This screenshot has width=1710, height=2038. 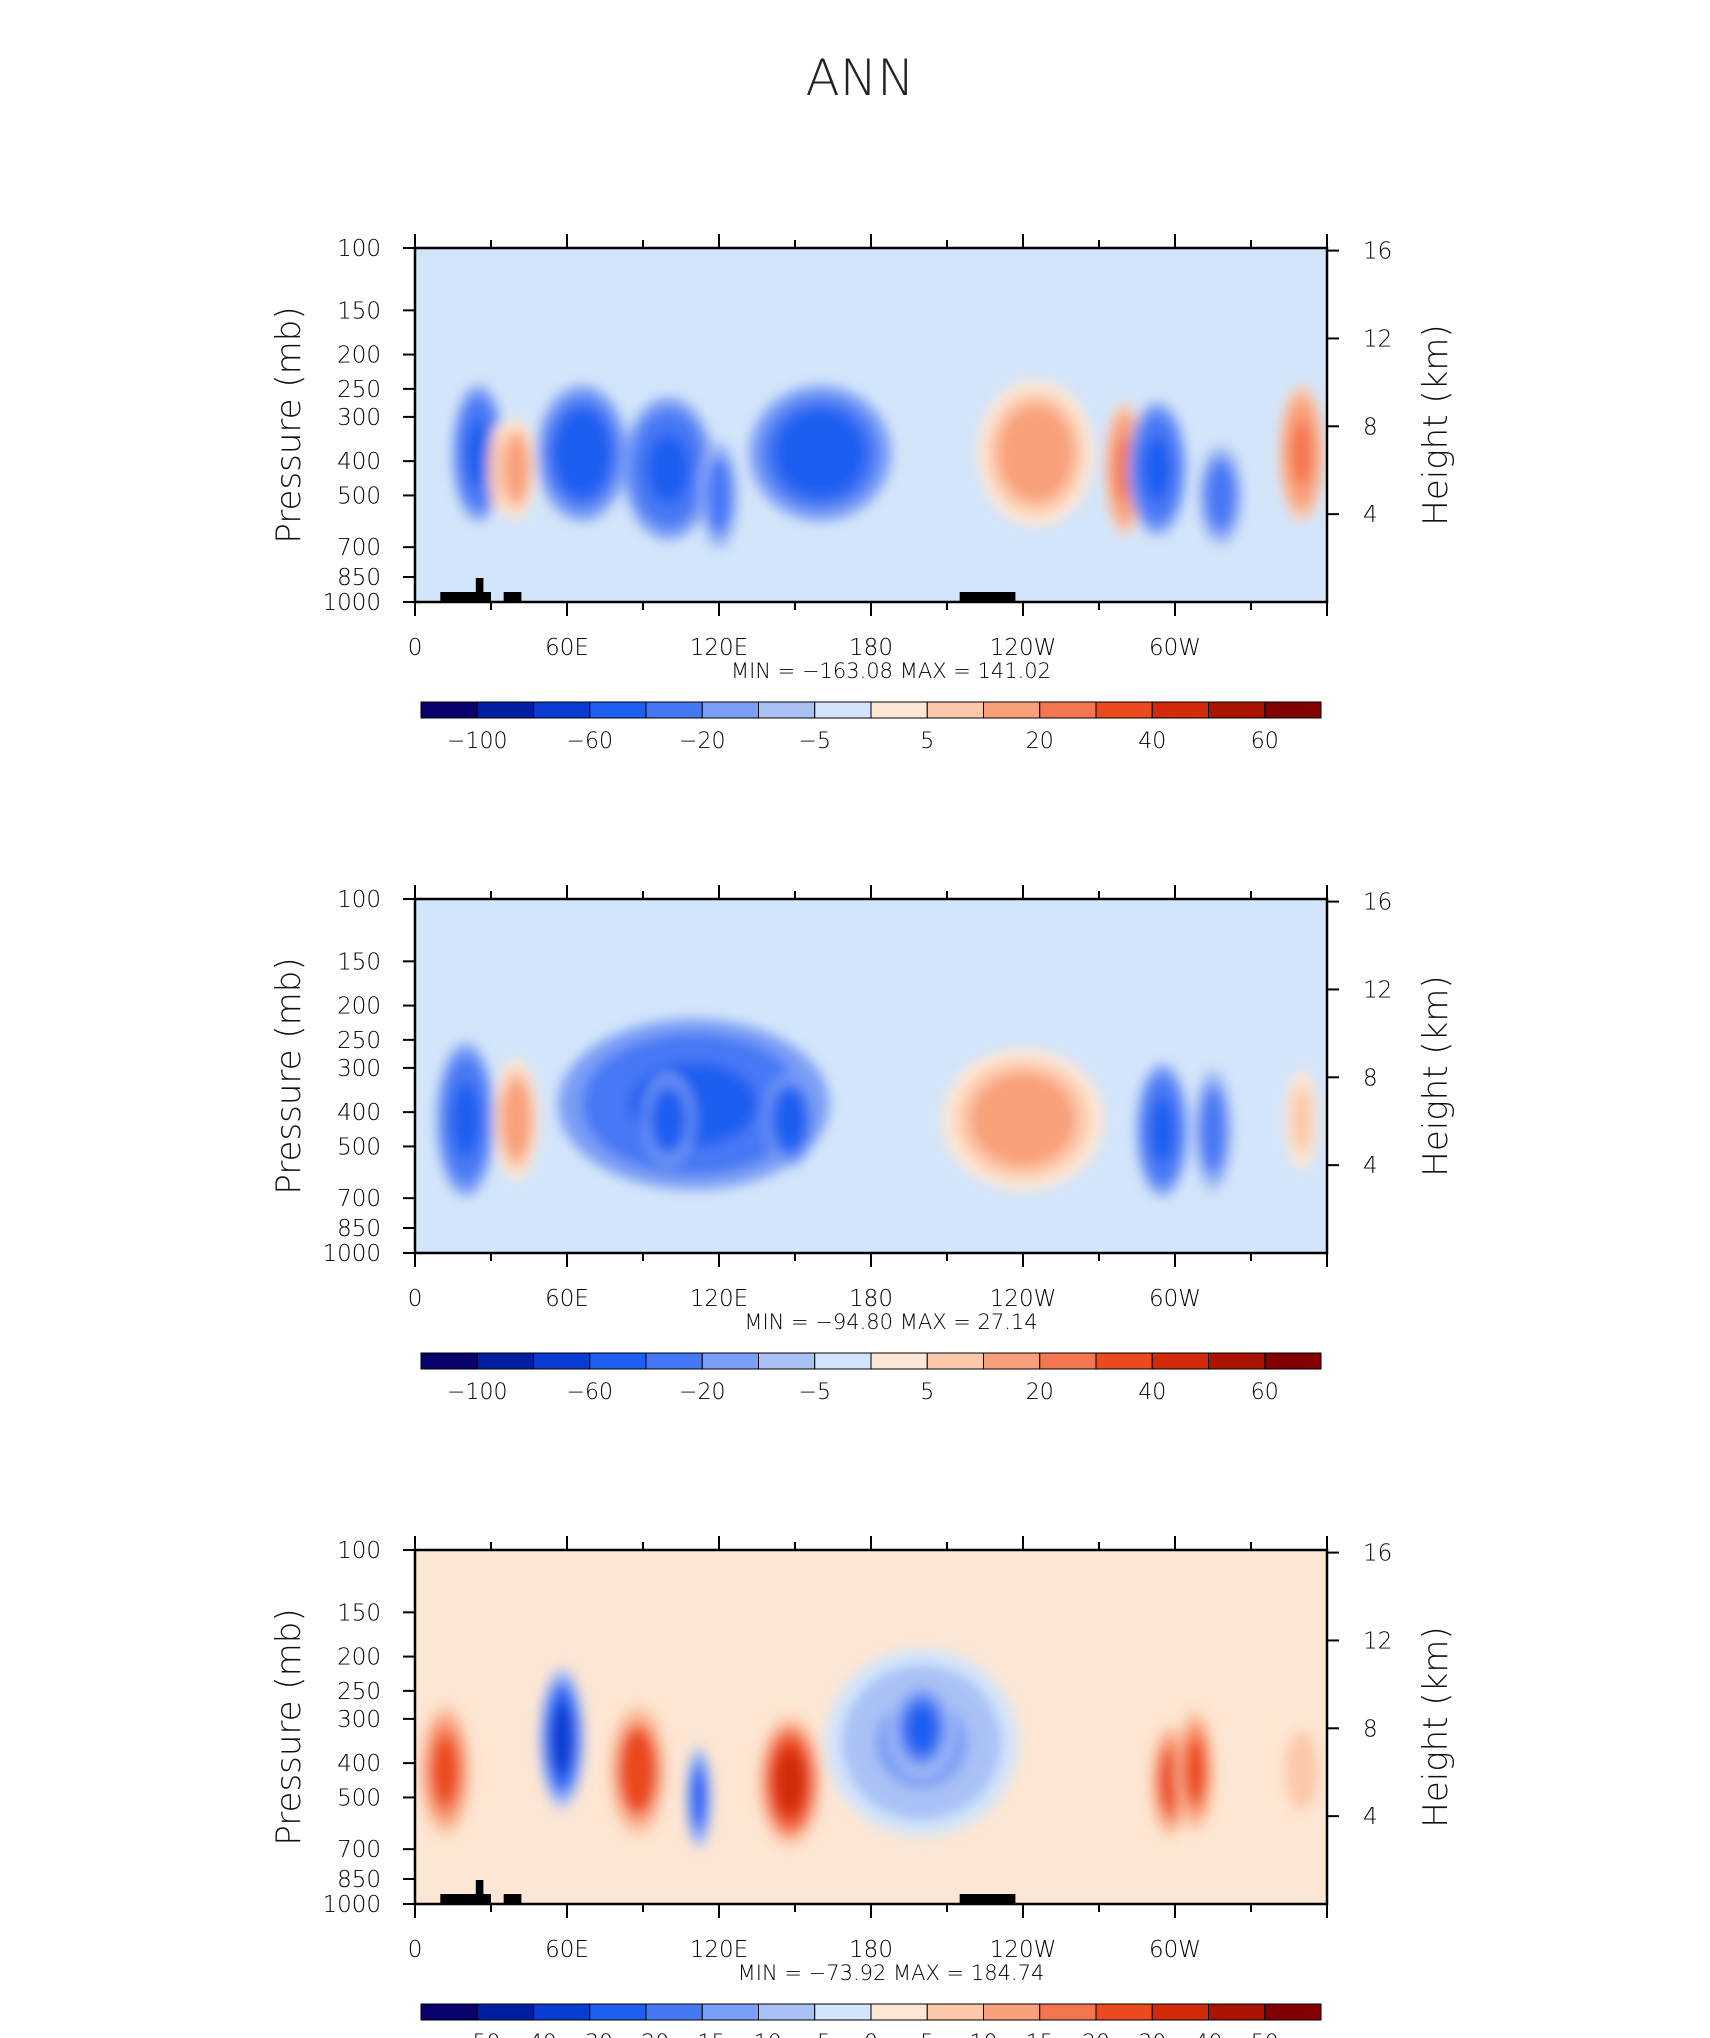 I want to click on max-value: 27.14, so click(x=1008, y=1322).